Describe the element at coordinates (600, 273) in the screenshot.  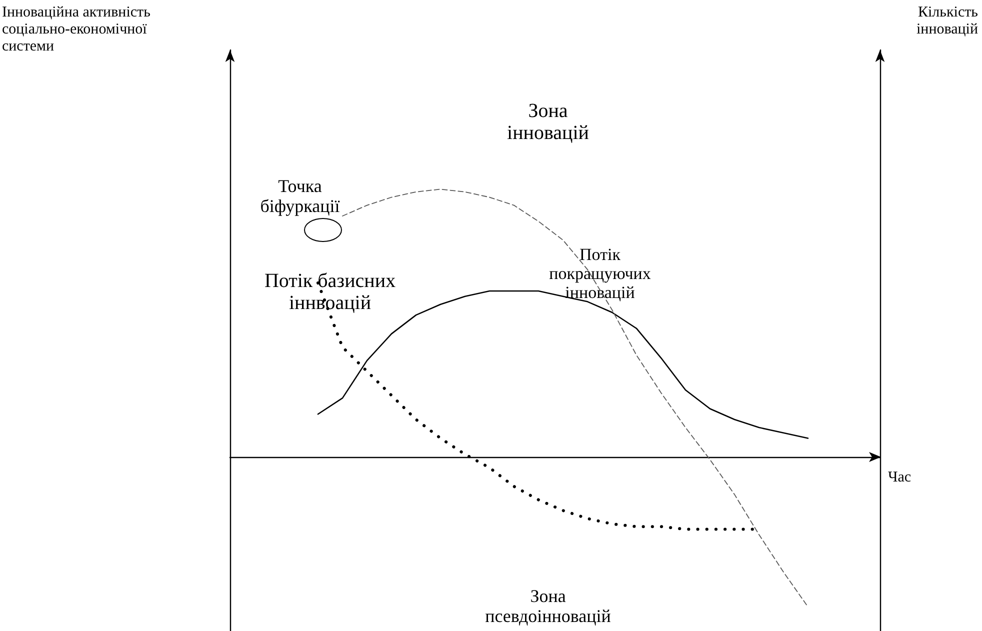
I see `annotation: Потік покращуючих інновацій` at that location.